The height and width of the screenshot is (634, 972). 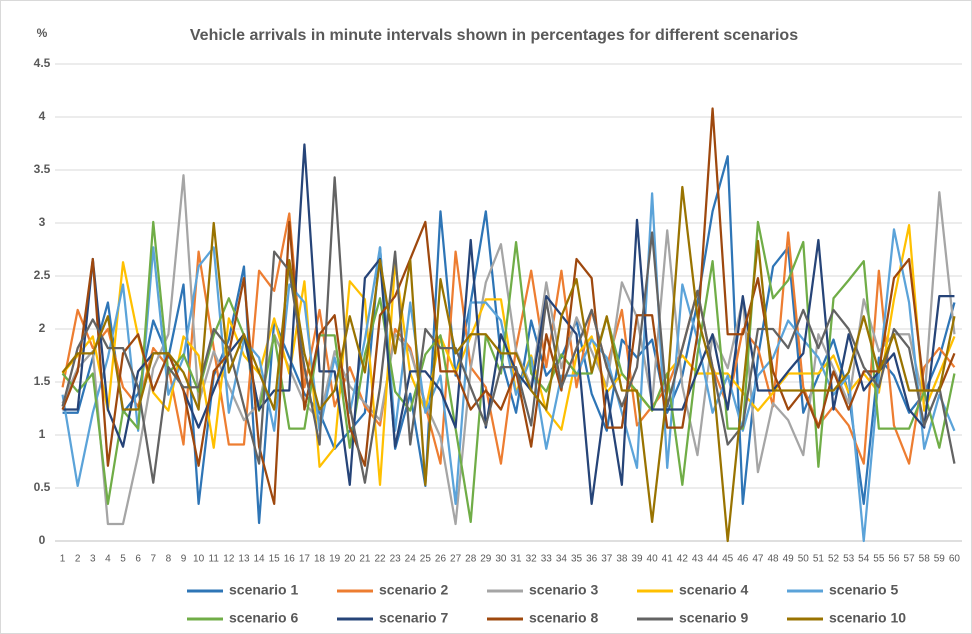 I want to click on legend-label: scenario 9, so click(x=713, y=618).